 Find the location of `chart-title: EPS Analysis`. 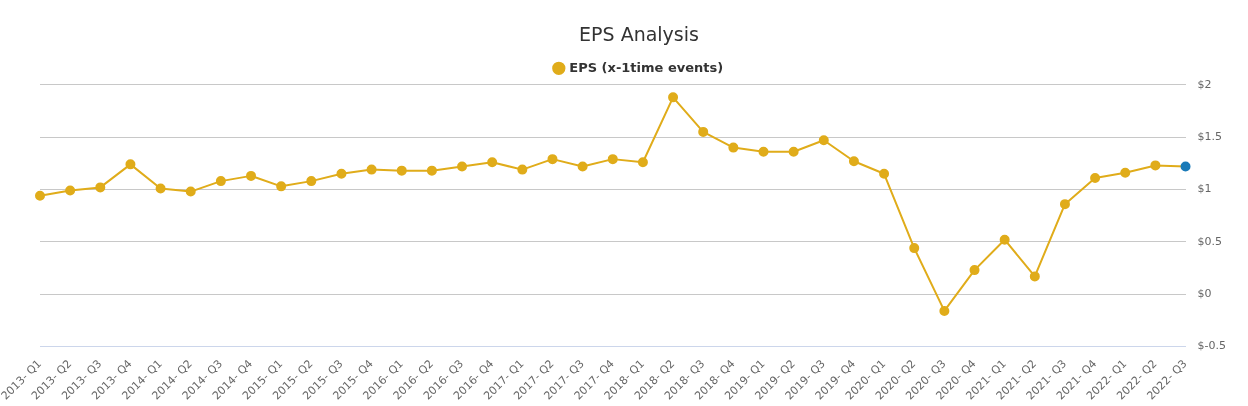

chart-title: EPS Analysis is located at coordinates (639, 34).